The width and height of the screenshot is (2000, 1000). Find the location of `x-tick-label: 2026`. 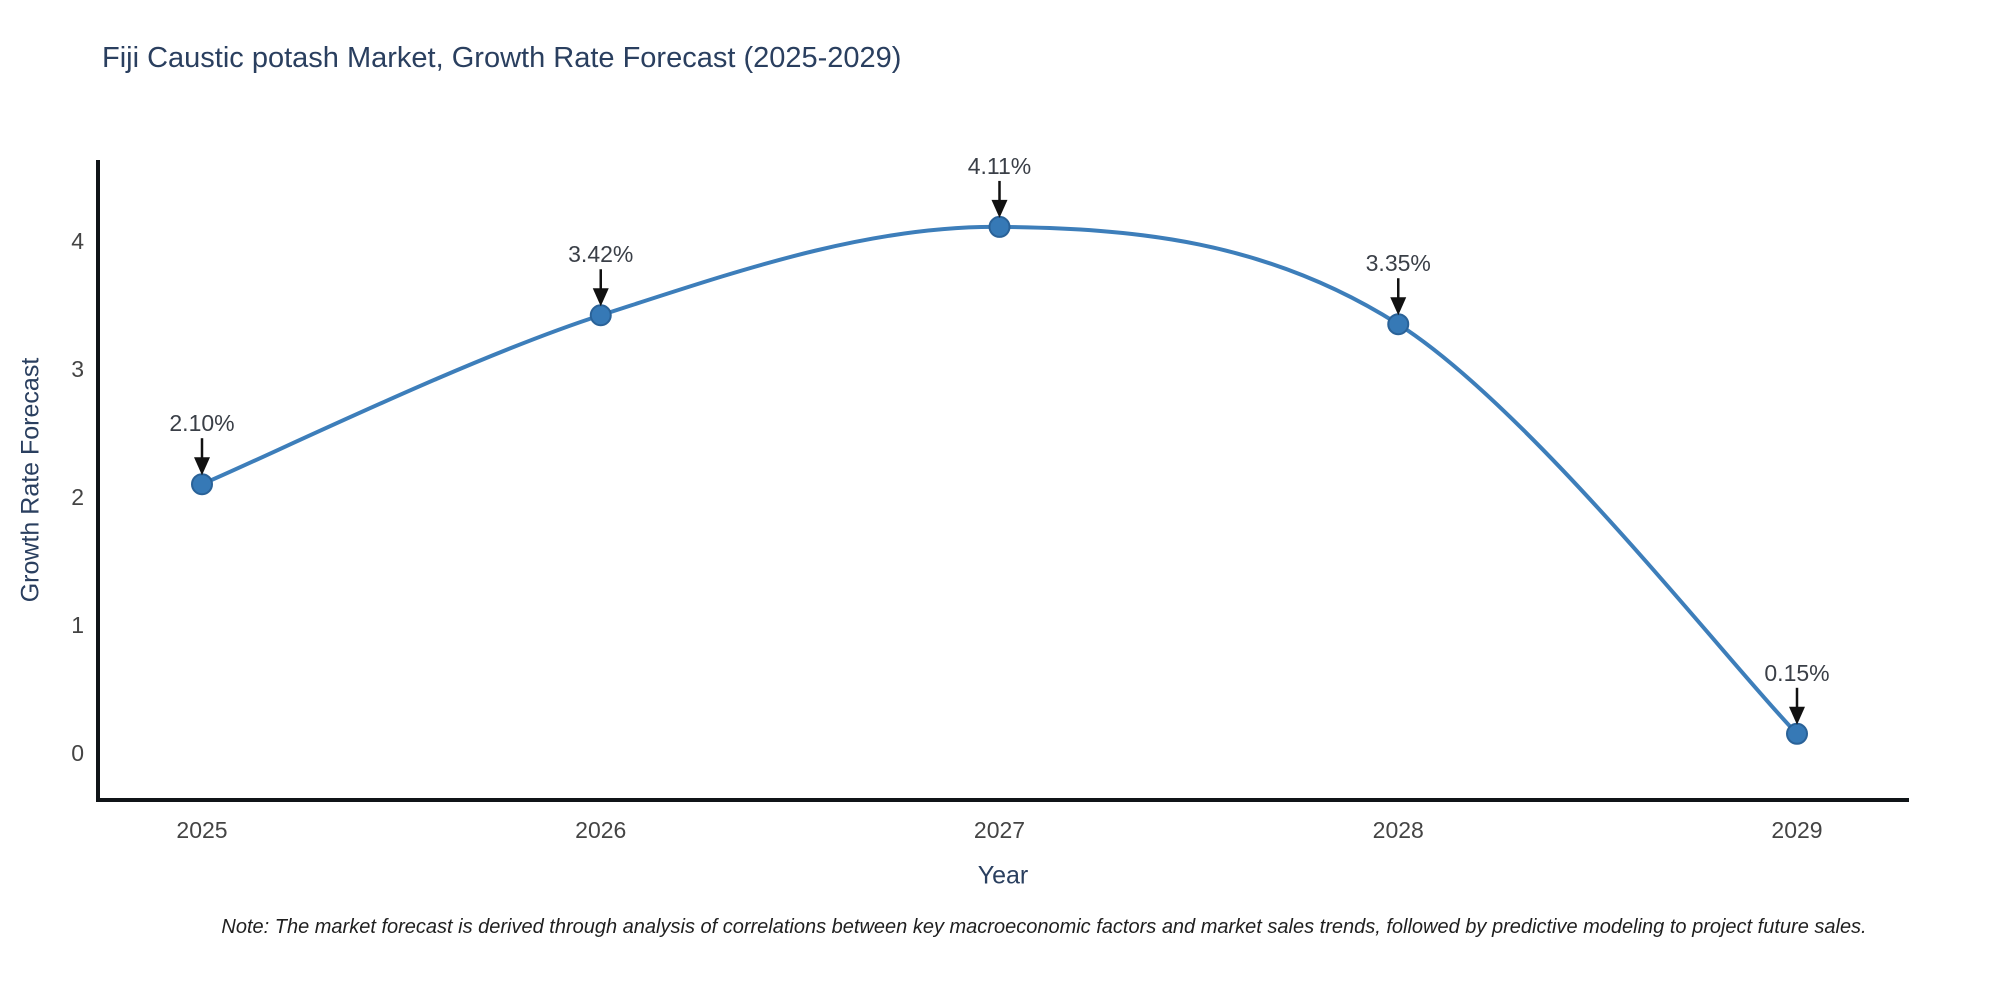

x-tick-label: 2026 is located at coordinates (600, 830).